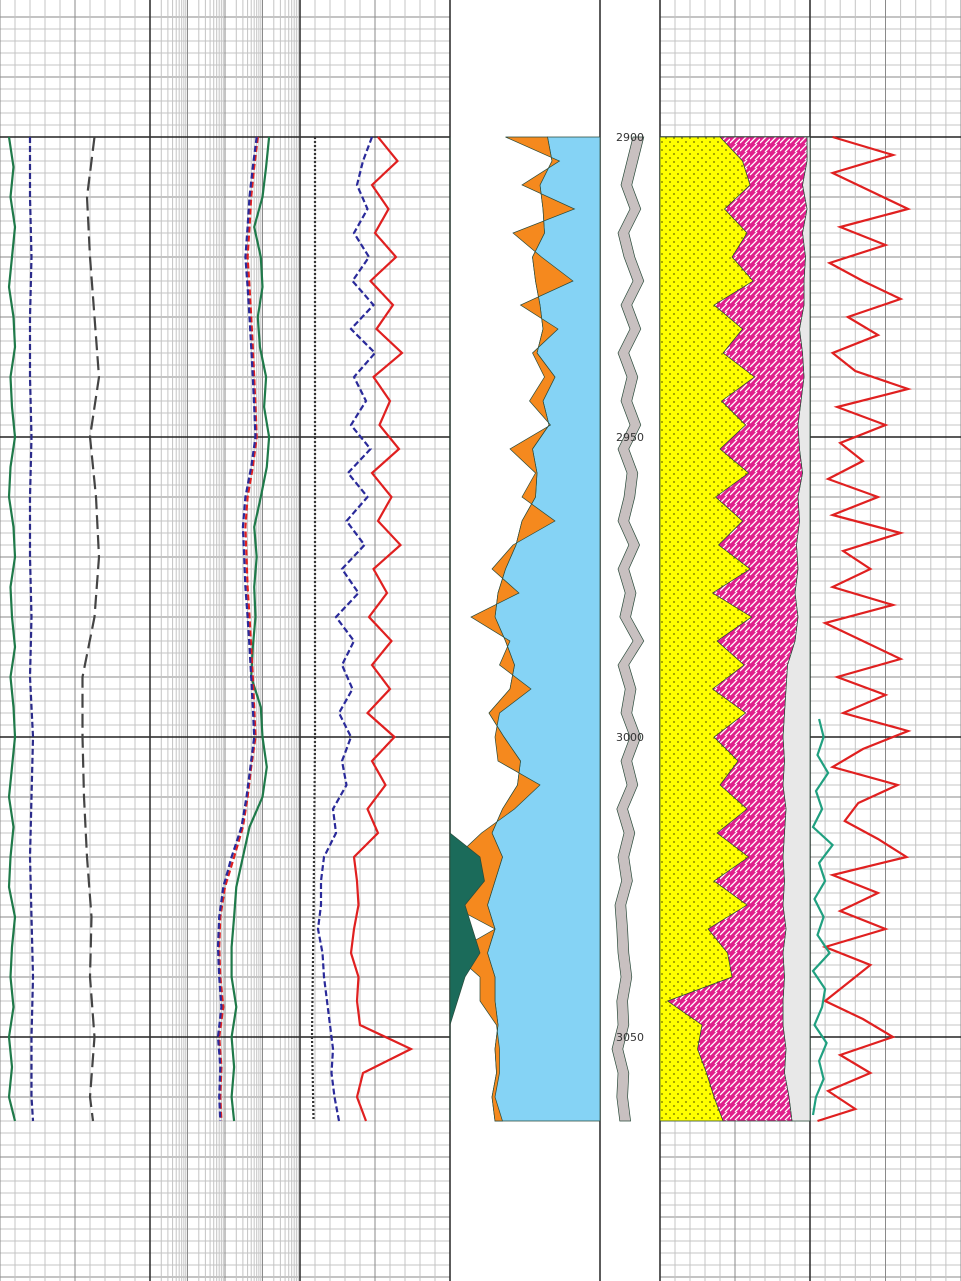 The height and width of the screenshot is (1281, 961). I want to click on depth-label-3000: 3000, so click(630, 737).